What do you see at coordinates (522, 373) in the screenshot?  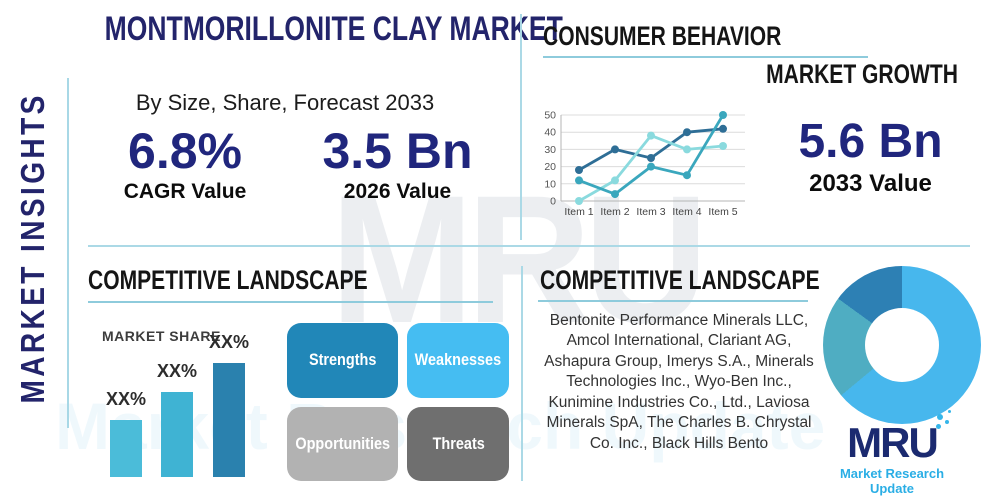 I see `vertical-divider-bottom` at bounding box center [522, 373].